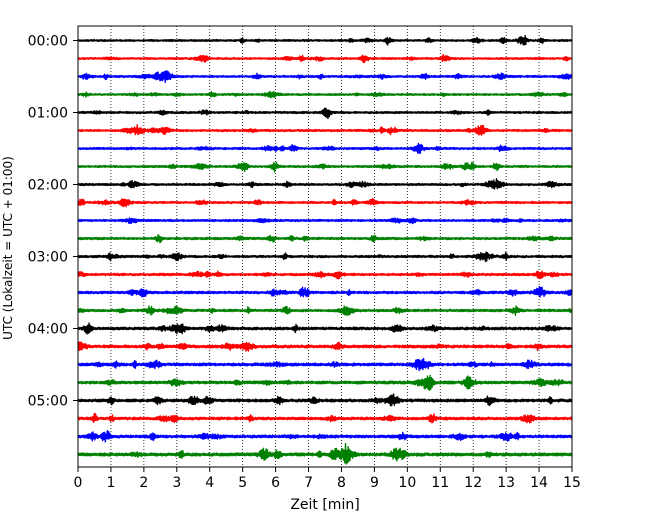 This screenshot has height=520, width=650. Describe the element at coordinates (440, 483) in the screenshot. I see `x-tick-label: 11` at that location.